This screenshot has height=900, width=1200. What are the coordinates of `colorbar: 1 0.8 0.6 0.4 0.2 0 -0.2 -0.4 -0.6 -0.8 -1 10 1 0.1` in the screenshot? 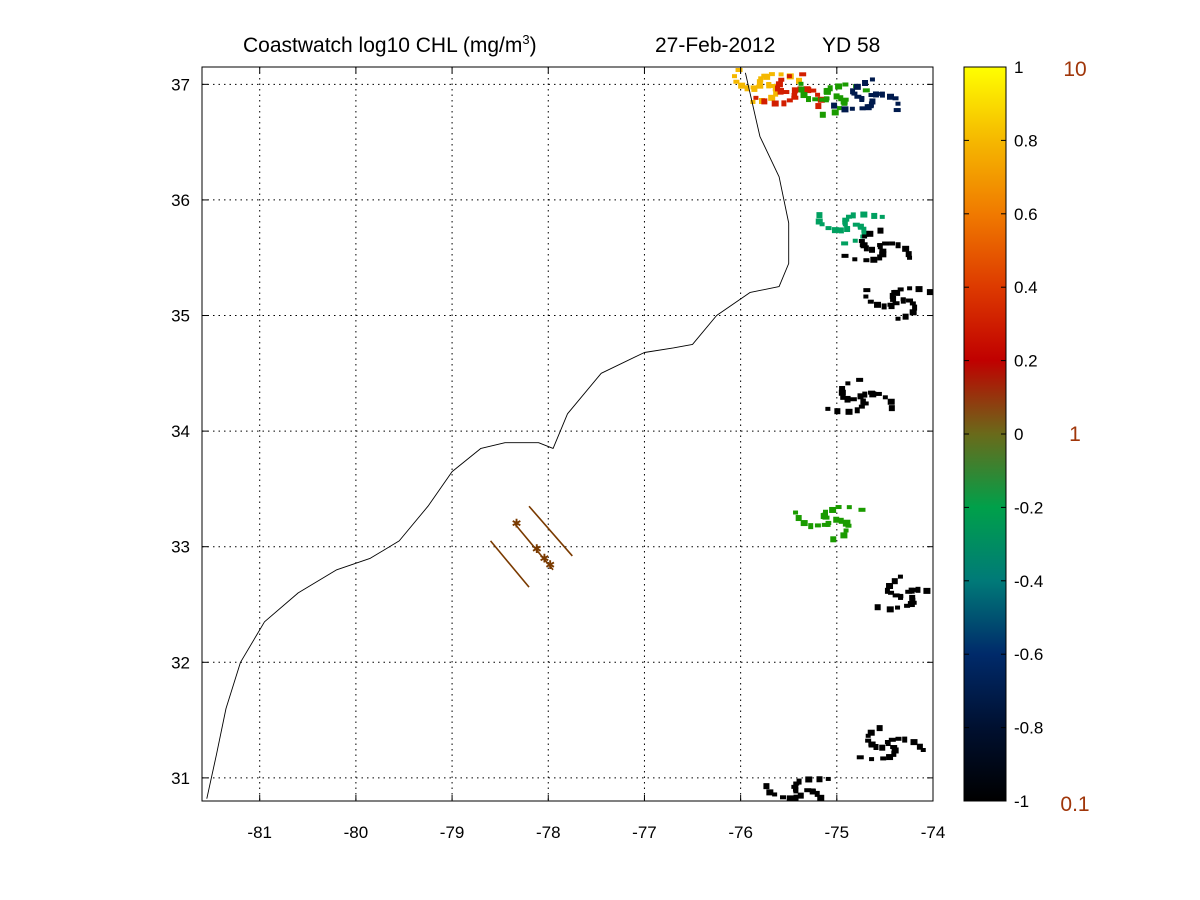 It's located at (1026, 437).